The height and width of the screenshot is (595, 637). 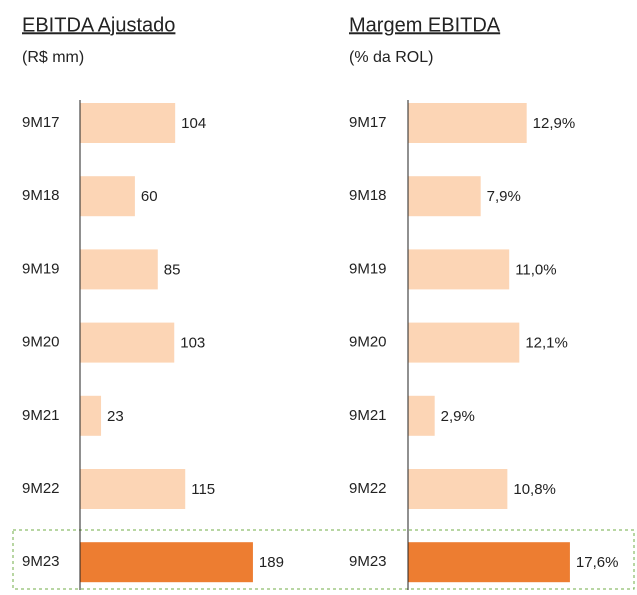 I want to click on value-label: 12,9%, so click(x=554, y=123).